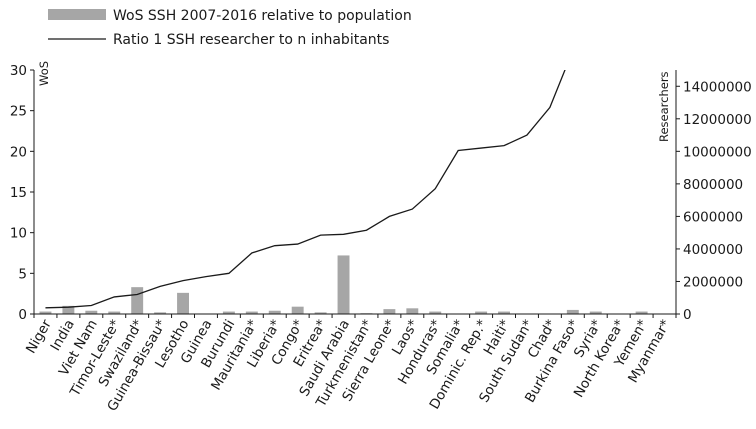 The image size is (756, 429). Describe the element at coordinates (713, 282) in the screenshot. I see `right-tick-label: 2000000` at that location.